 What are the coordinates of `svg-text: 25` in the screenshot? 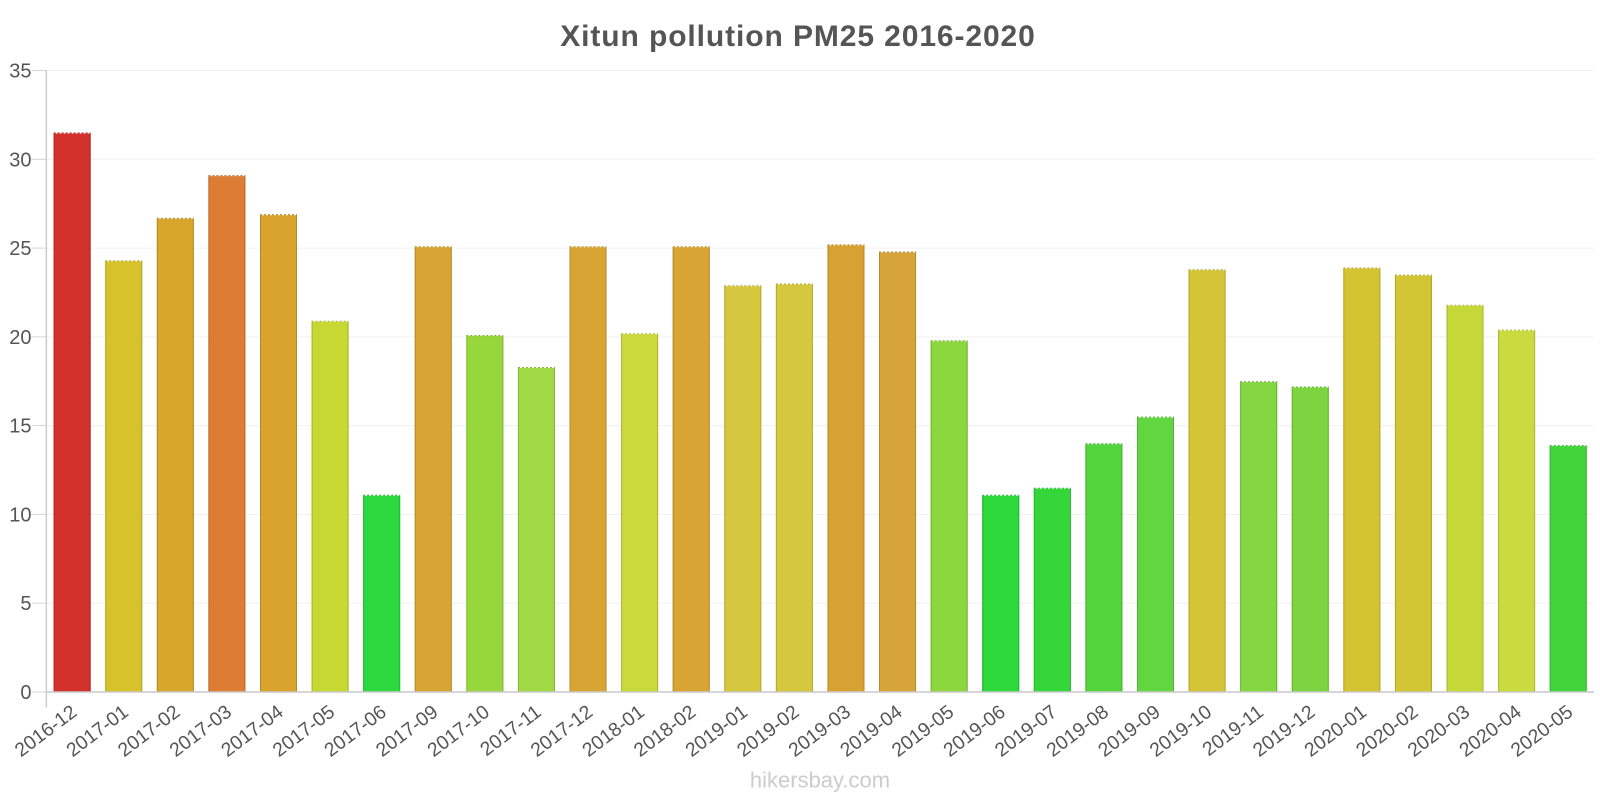 It's located at (20, 249).